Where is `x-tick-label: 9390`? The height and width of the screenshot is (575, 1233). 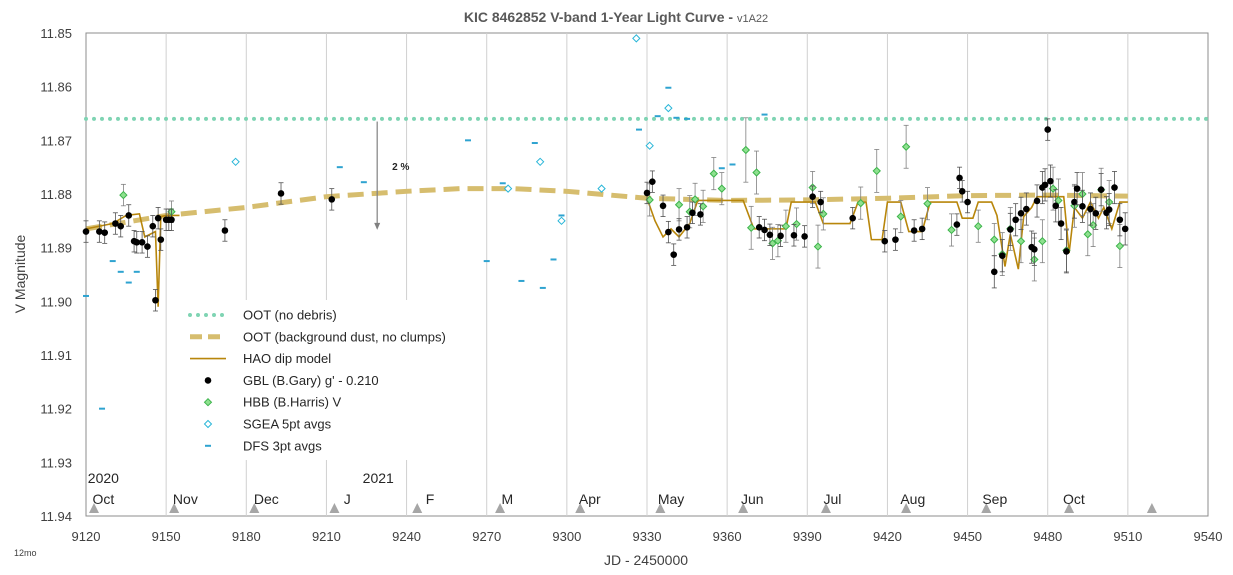 x-tick-label: 9390 is located at coordinates (807, 536).